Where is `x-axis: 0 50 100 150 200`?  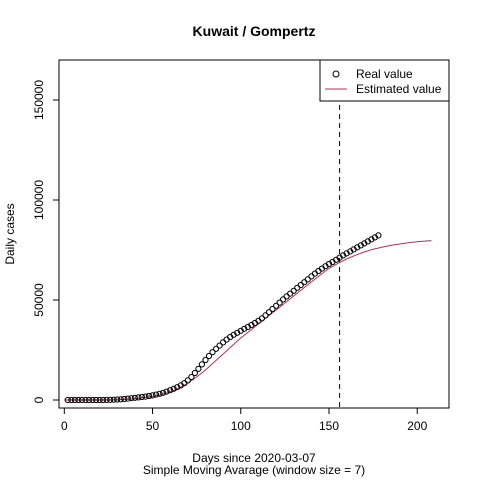 x-axis: 0 50 100 150 200 is located at coordinates (244, 420).